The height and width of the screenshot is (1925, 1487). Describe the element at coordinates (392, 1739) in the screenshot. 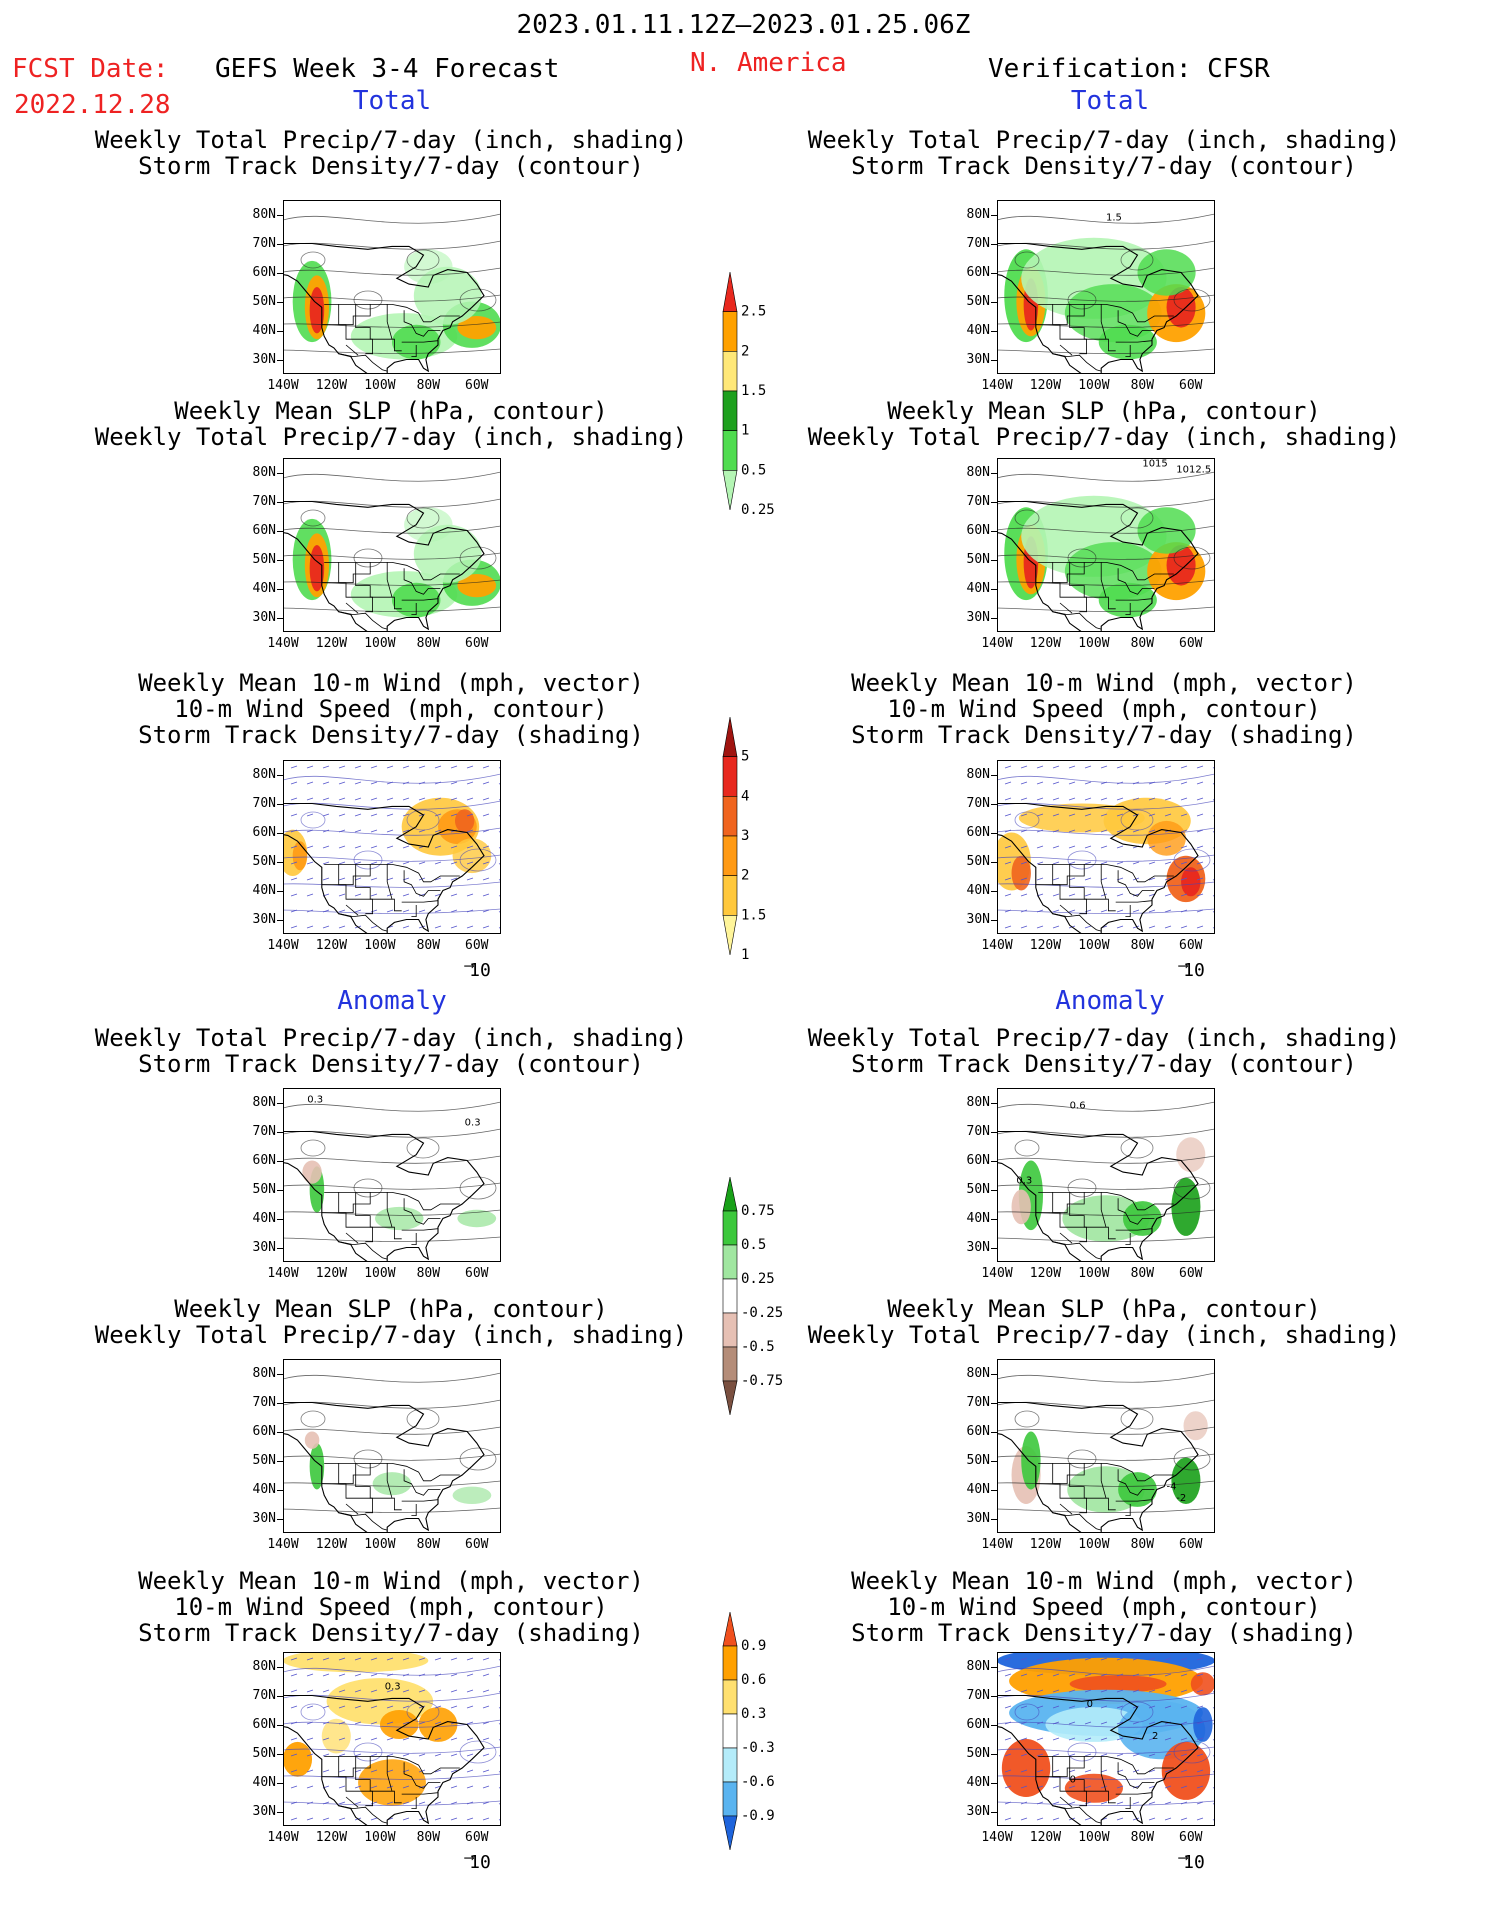

I see `map-frame` at that location.